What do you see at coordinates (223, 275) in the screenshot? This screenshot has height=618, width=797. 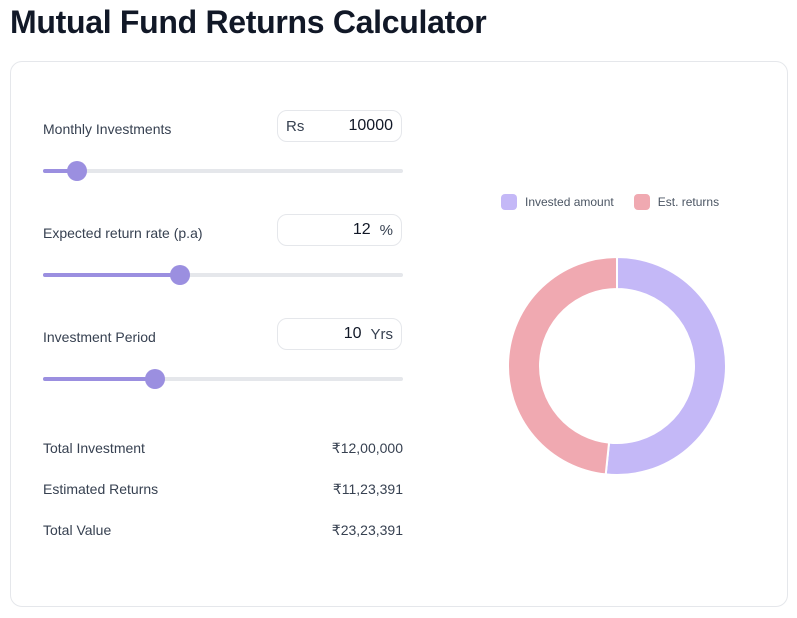 I see `return-rate-slider` at bounding box center [223, 275].